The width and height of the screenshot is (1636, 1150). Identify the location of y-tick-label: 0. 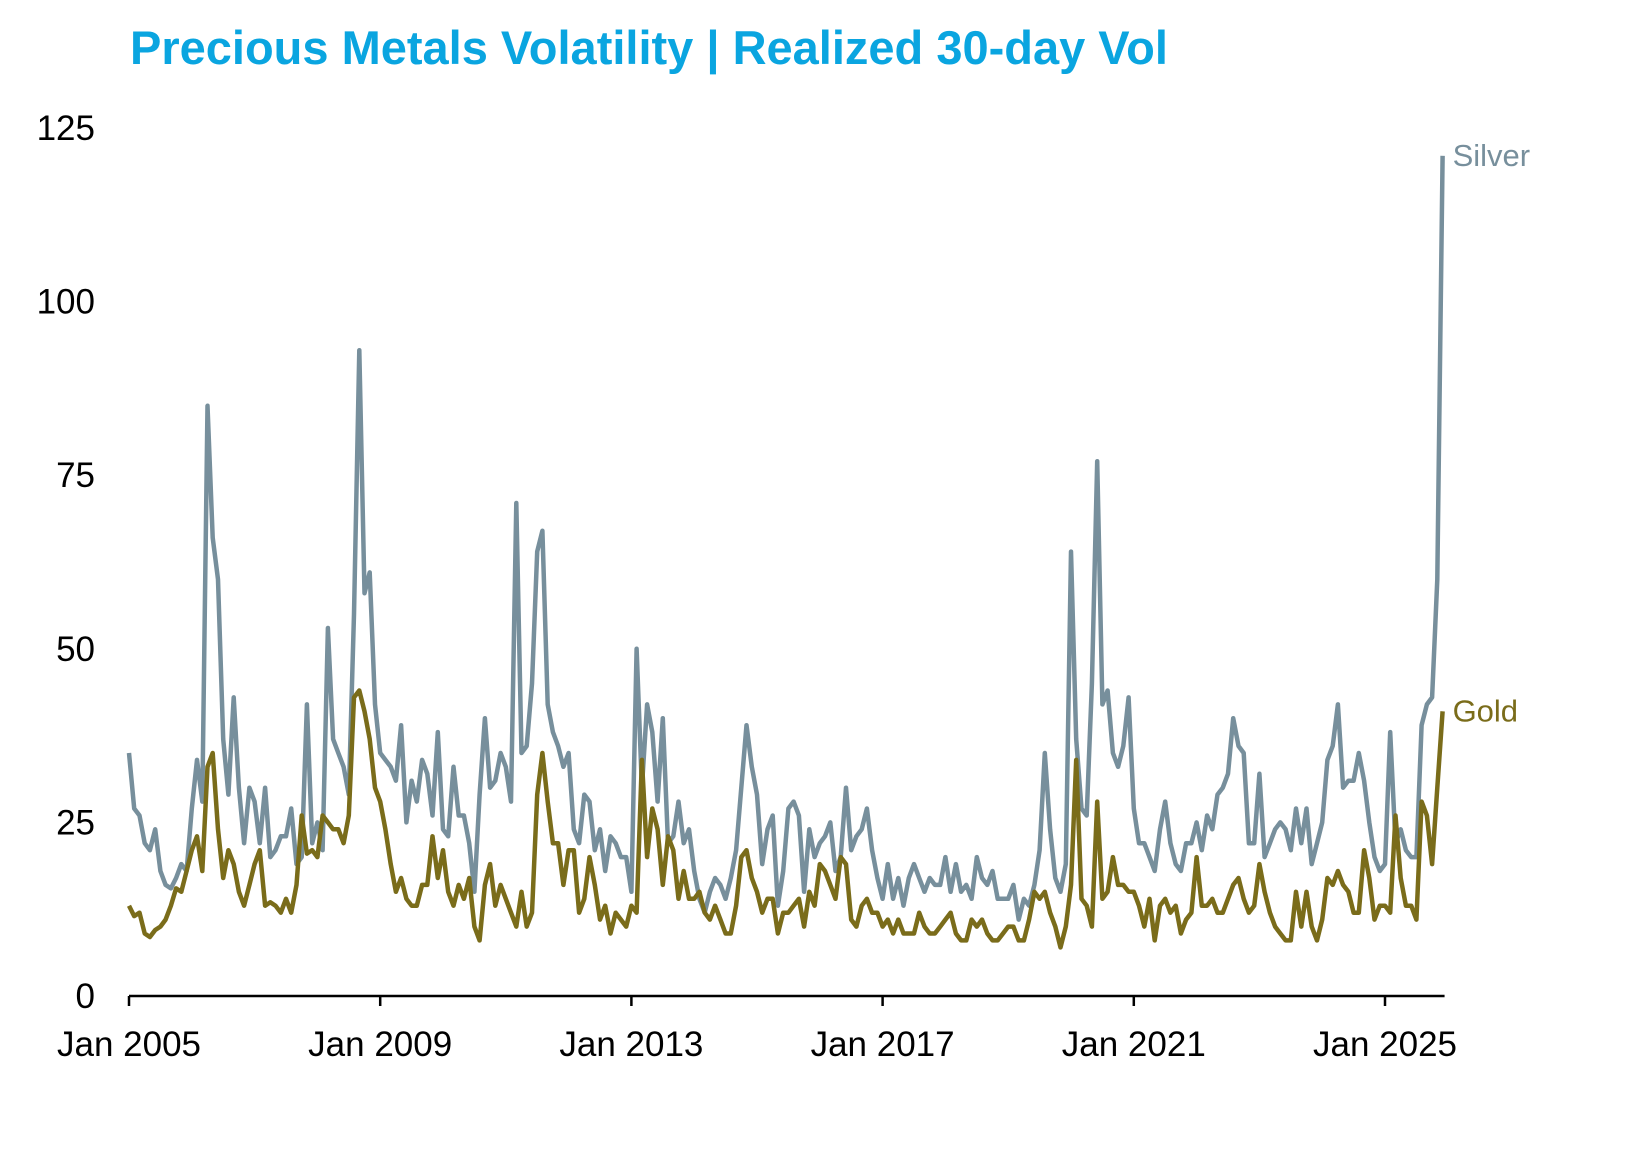
(85, 996).